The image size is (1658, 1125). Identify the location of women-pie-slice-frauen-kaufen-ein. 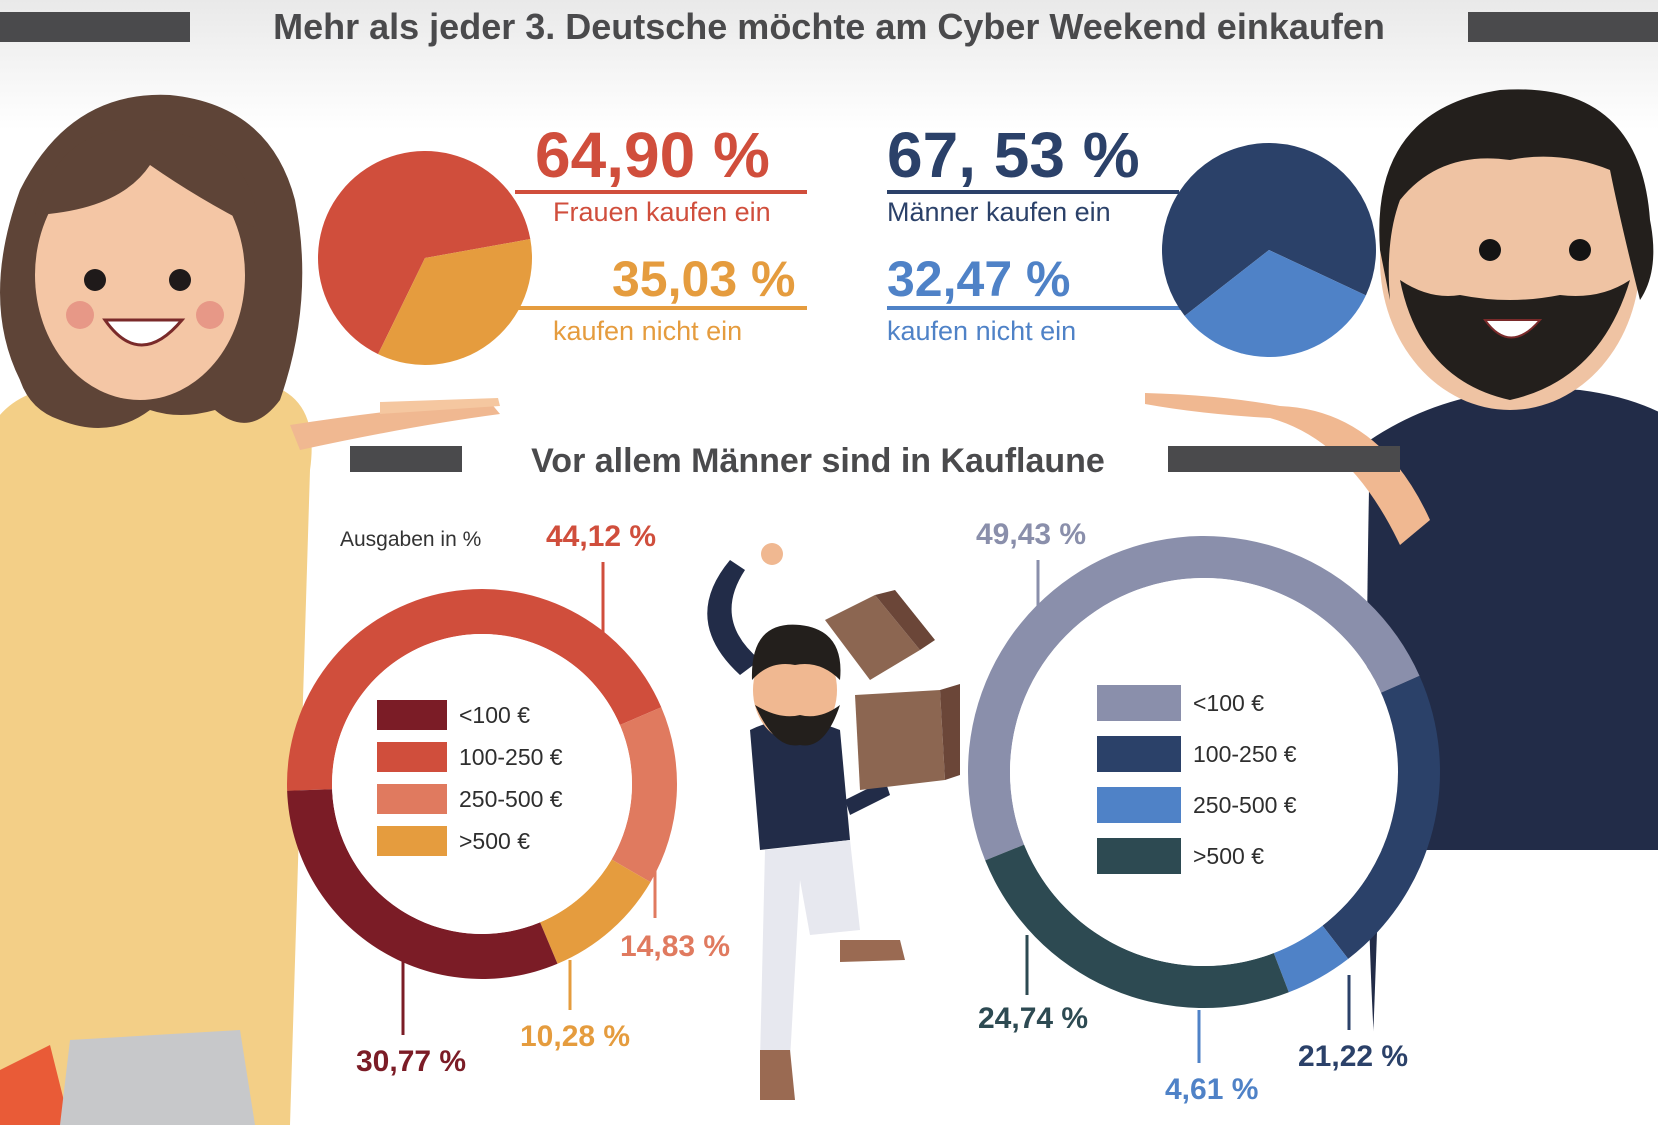
(424, 252).